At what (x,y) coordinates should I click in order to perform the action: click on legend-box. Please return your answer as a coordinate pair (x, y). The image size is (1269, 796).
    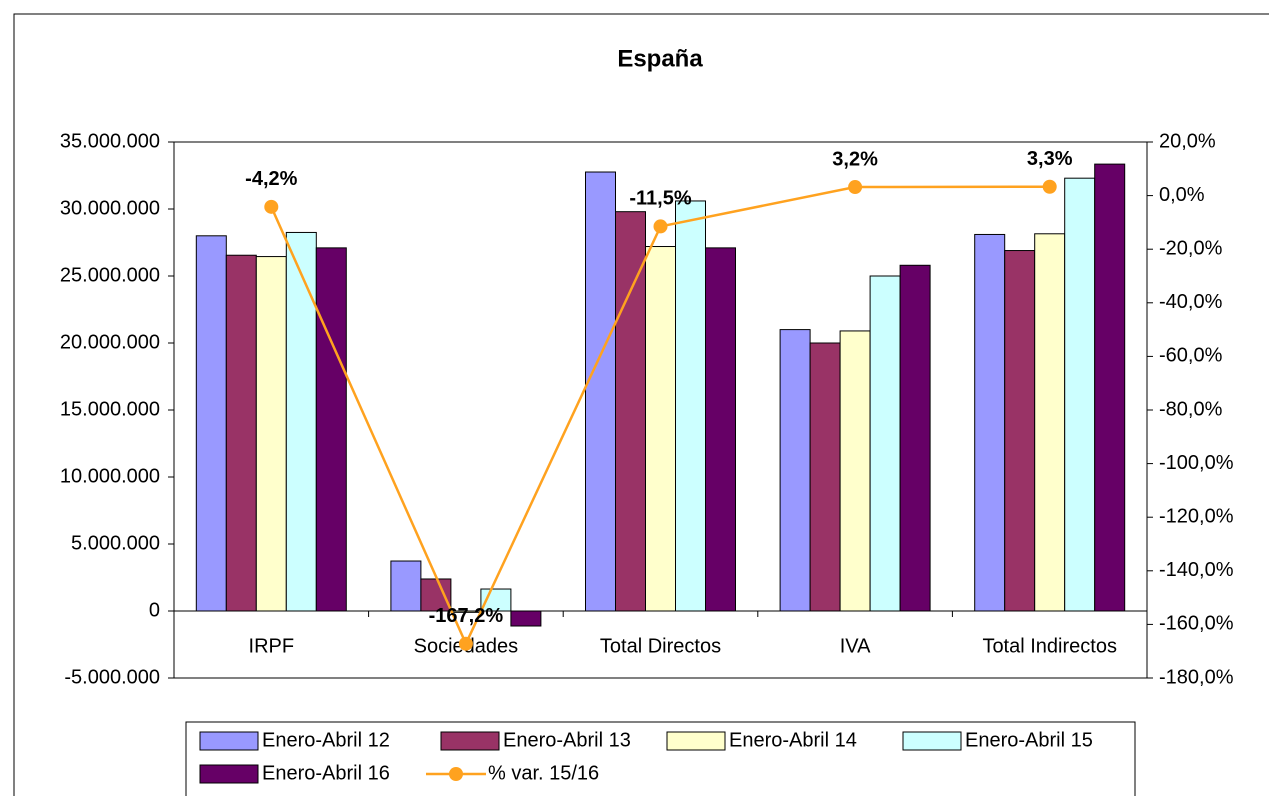
    Looking at the image, I should click on (660, 758).